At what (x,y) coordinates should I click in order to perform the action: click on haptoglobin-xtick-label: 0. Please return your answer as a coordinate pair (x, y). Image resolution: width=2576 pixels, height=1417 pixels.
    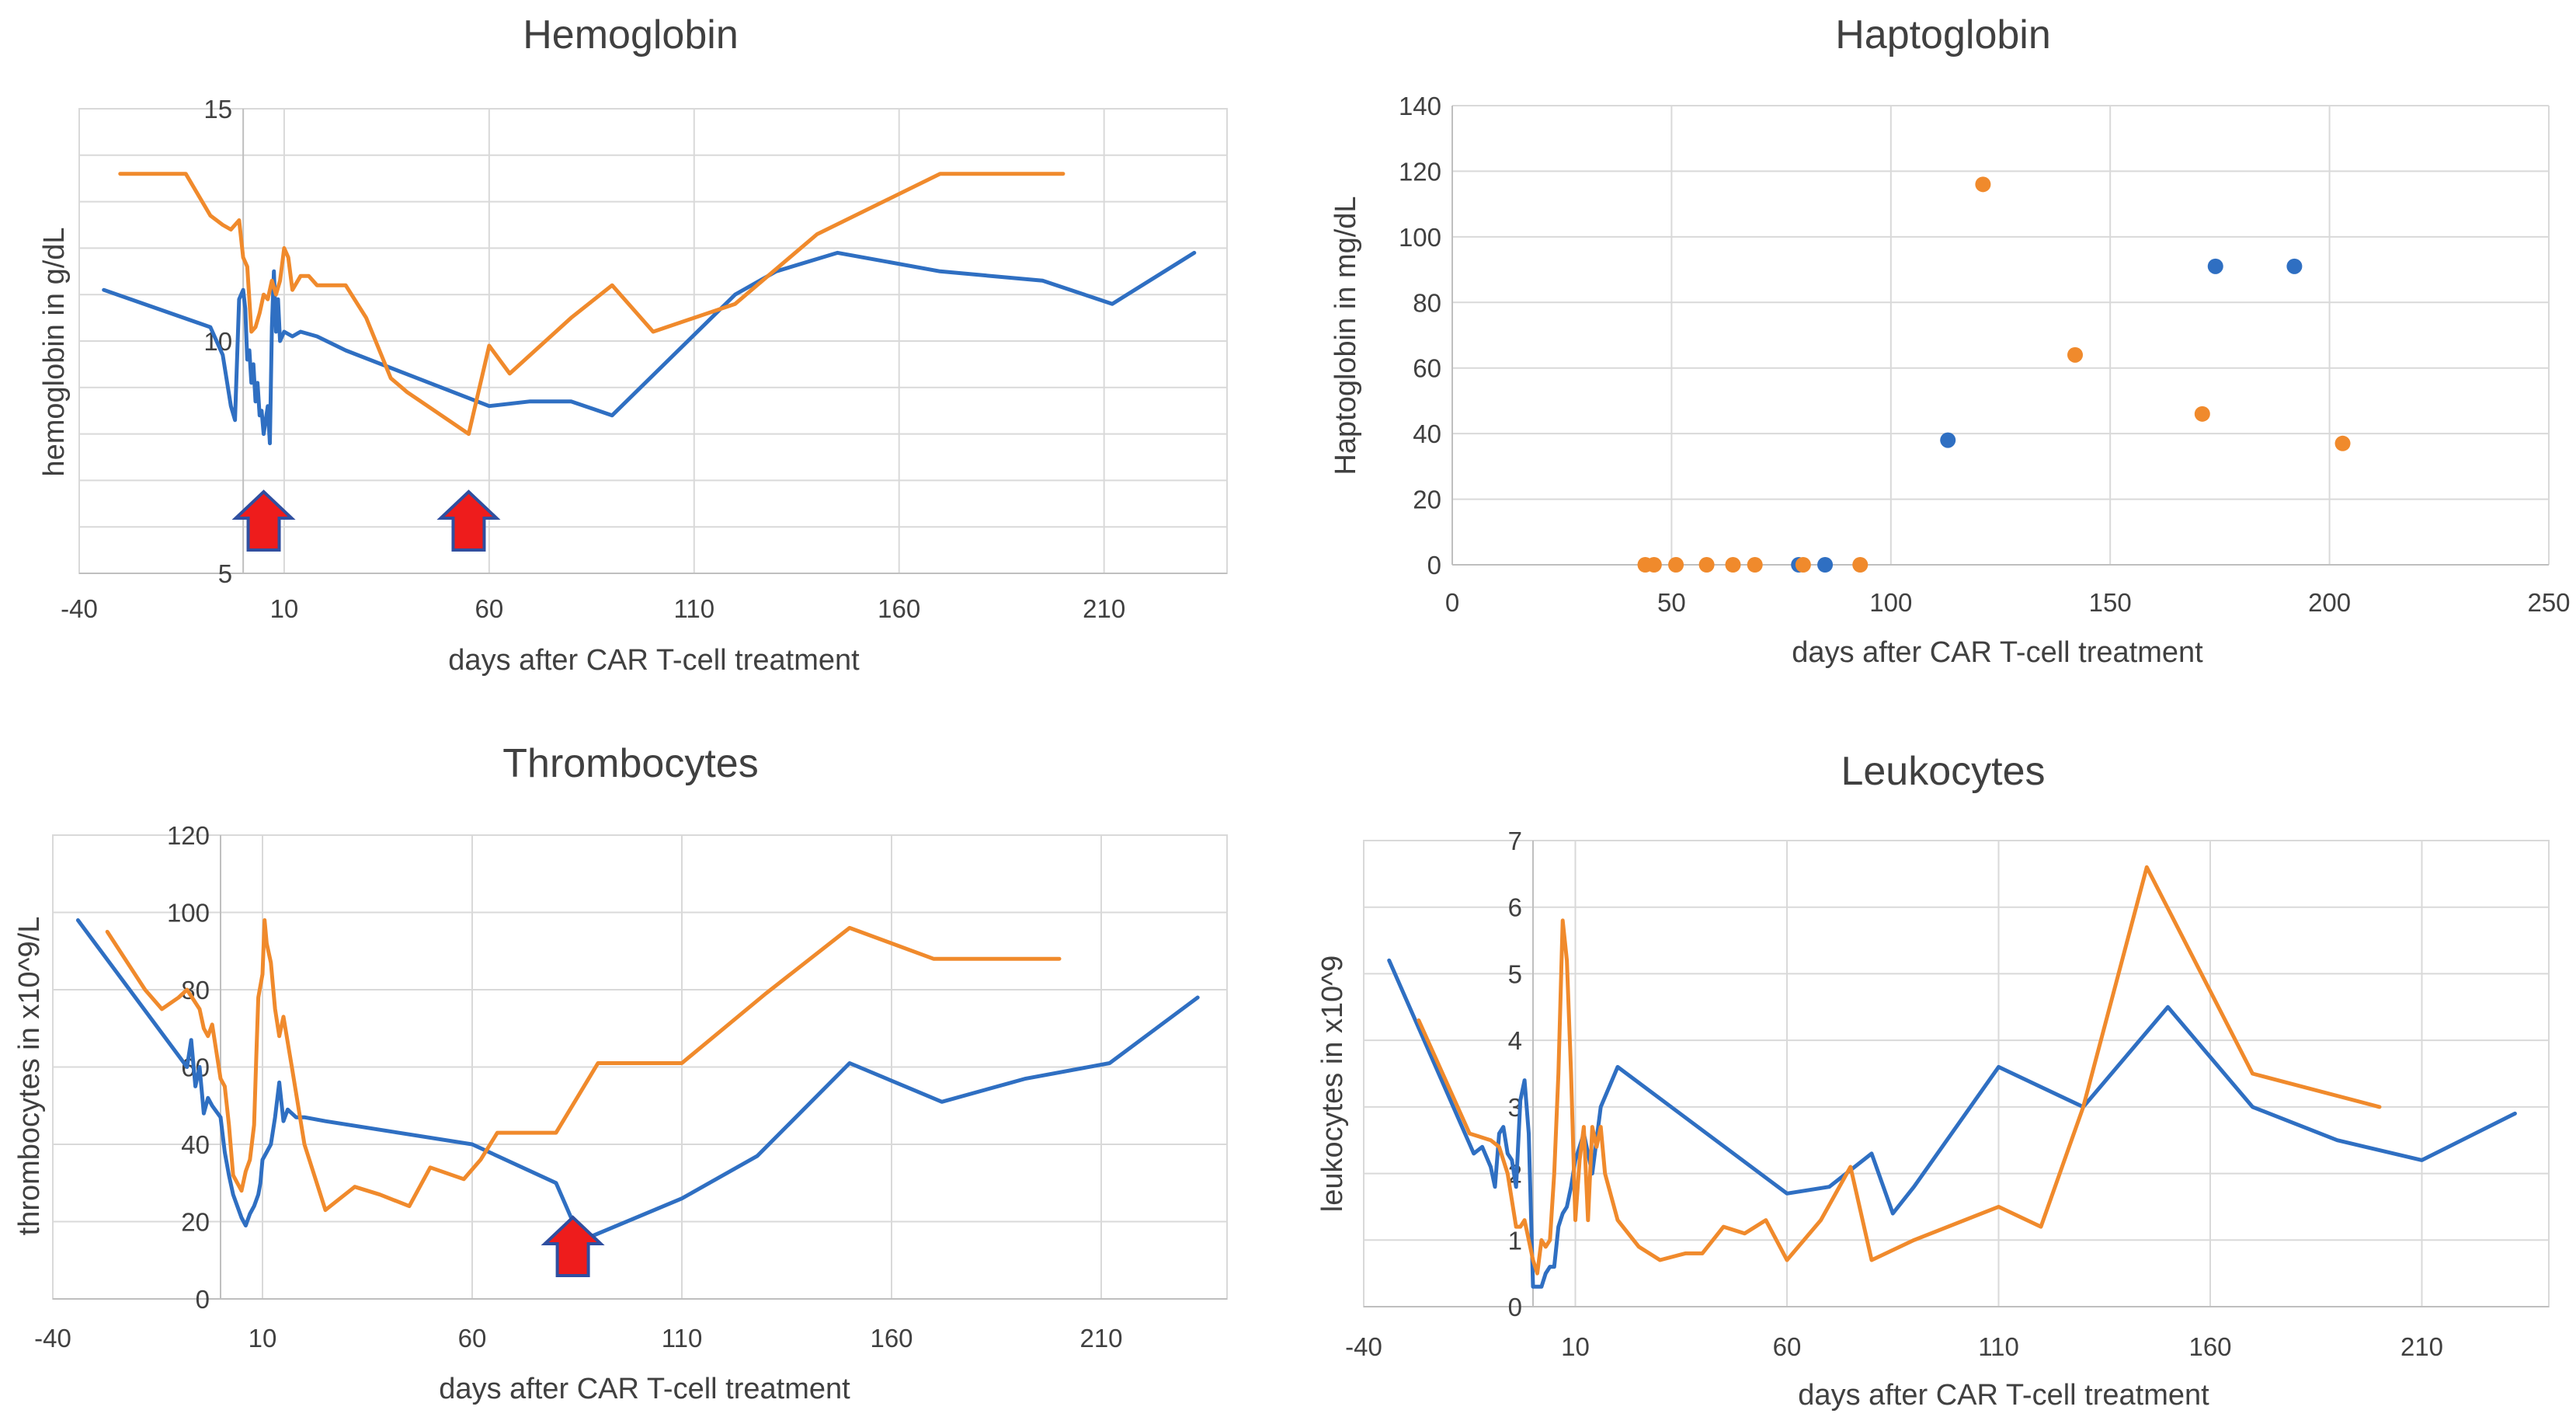
    Looking at the image, I should click on (1452, 602).